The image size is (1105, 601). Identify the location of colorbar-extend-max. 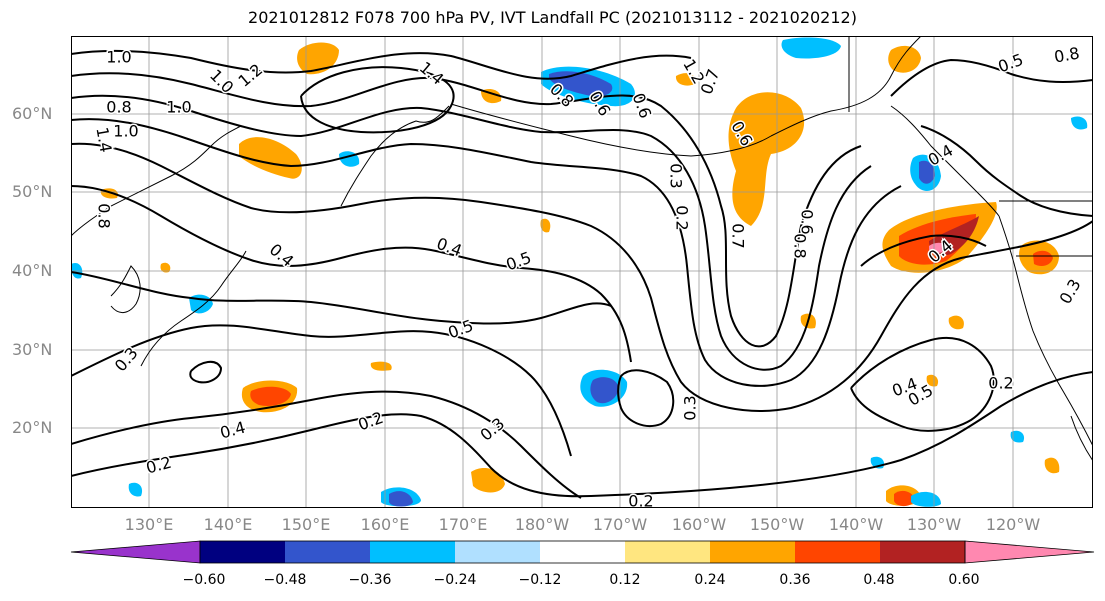
(1029, 552).